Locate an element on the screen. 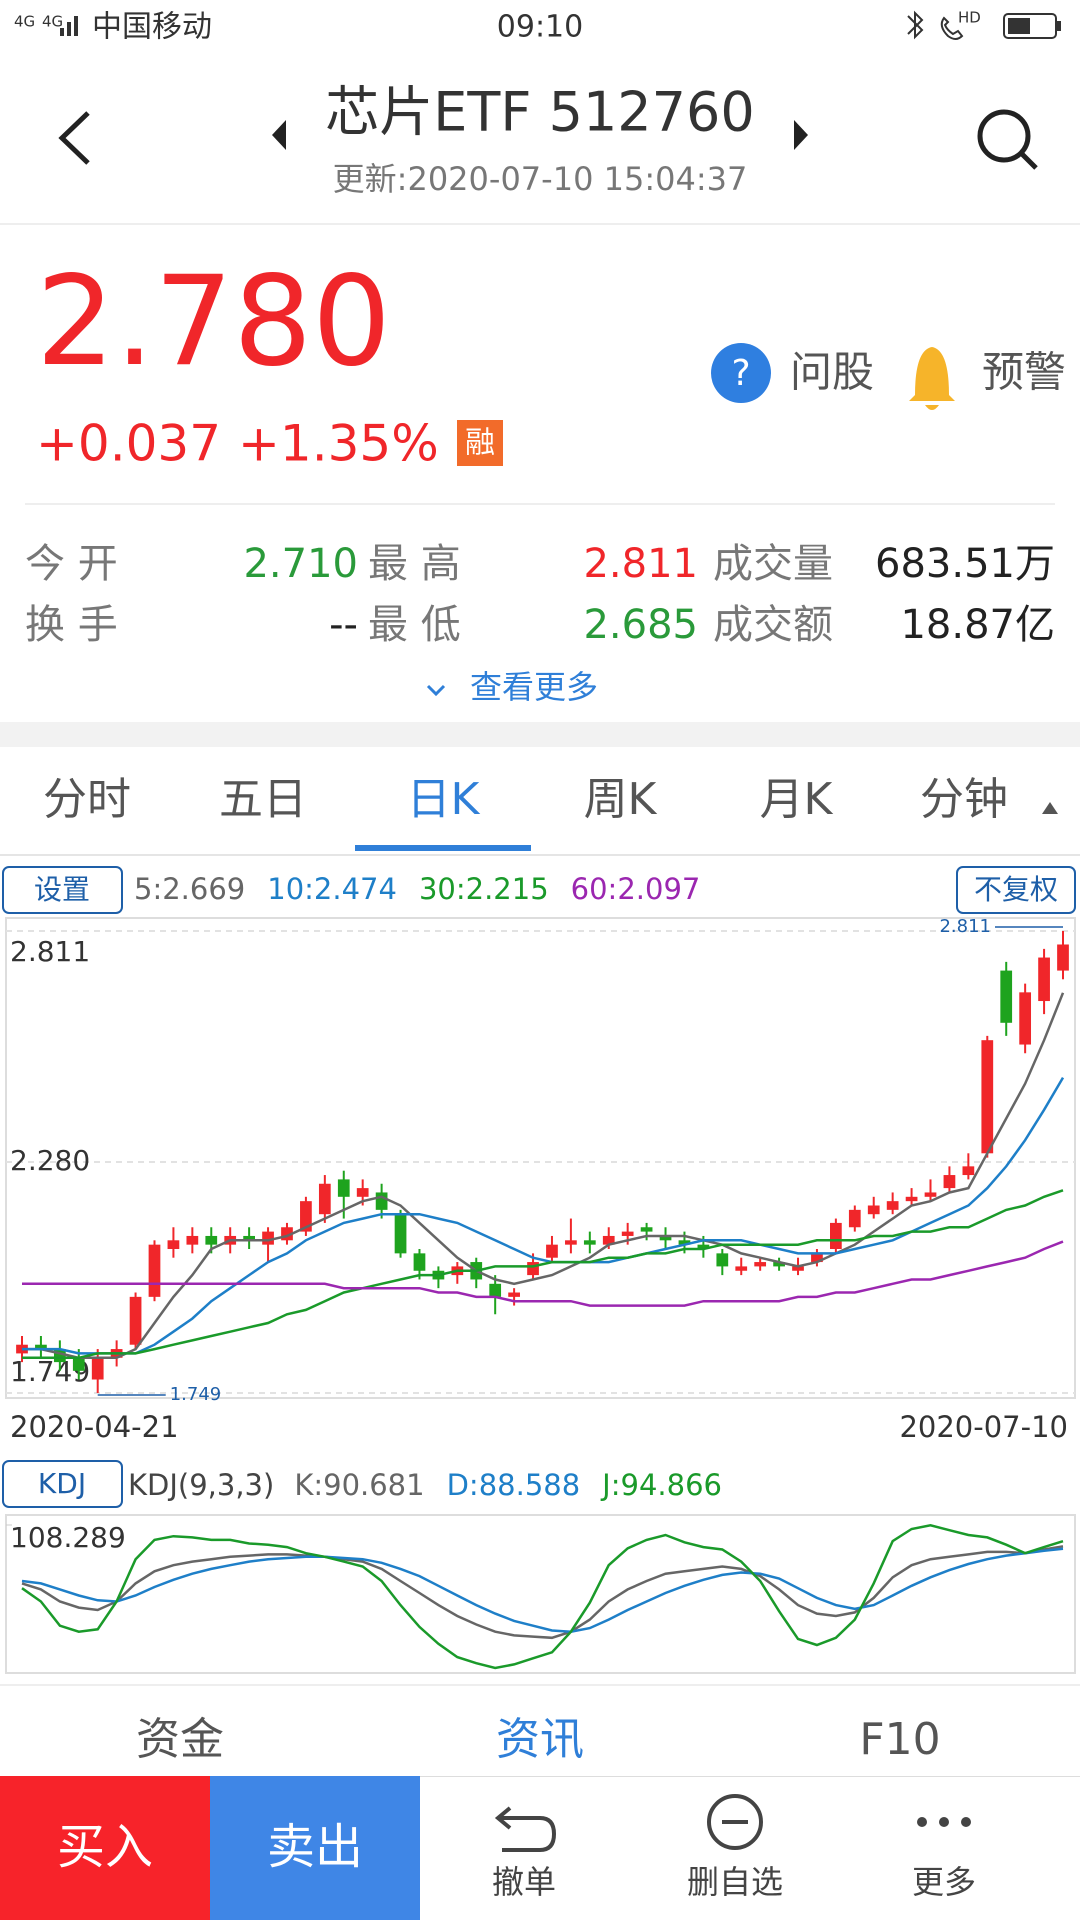 The height and width of the screenshot is (1920, 1080). tab: 月K is located at coordinates (797, 799).